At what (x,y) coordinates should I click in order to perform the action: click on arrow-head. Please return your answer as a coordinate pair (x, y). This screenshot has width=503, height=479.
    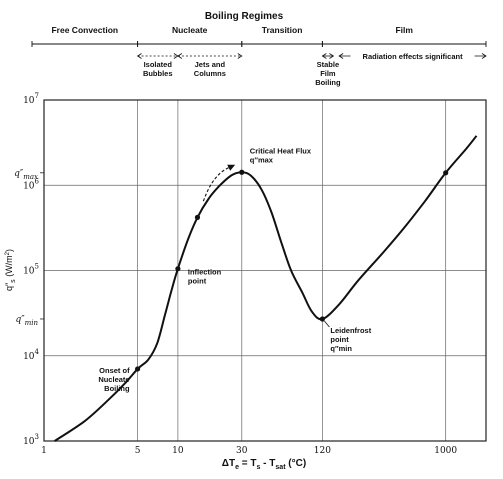
    Looking at the image, I should click on (231, 167).